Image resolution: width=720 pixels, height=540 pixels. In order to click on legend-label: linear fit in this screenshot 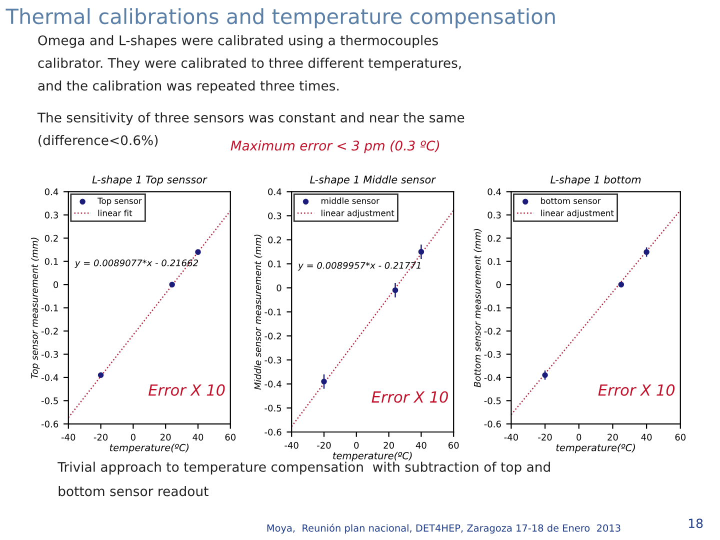, I will do `click(115, 213)`.